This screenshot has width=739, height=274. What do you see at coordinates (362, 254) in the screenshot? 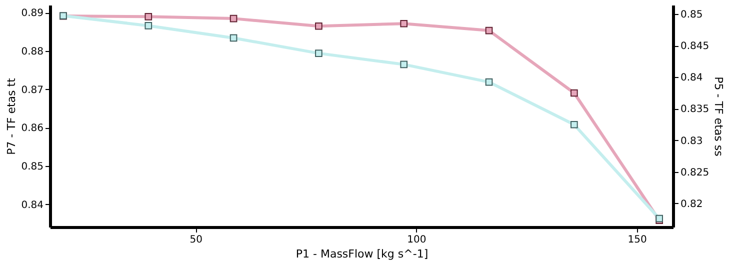
I see `x-axis-title: P1 - MassFlow [kg s^-1]` at bounding box center [362, 254].